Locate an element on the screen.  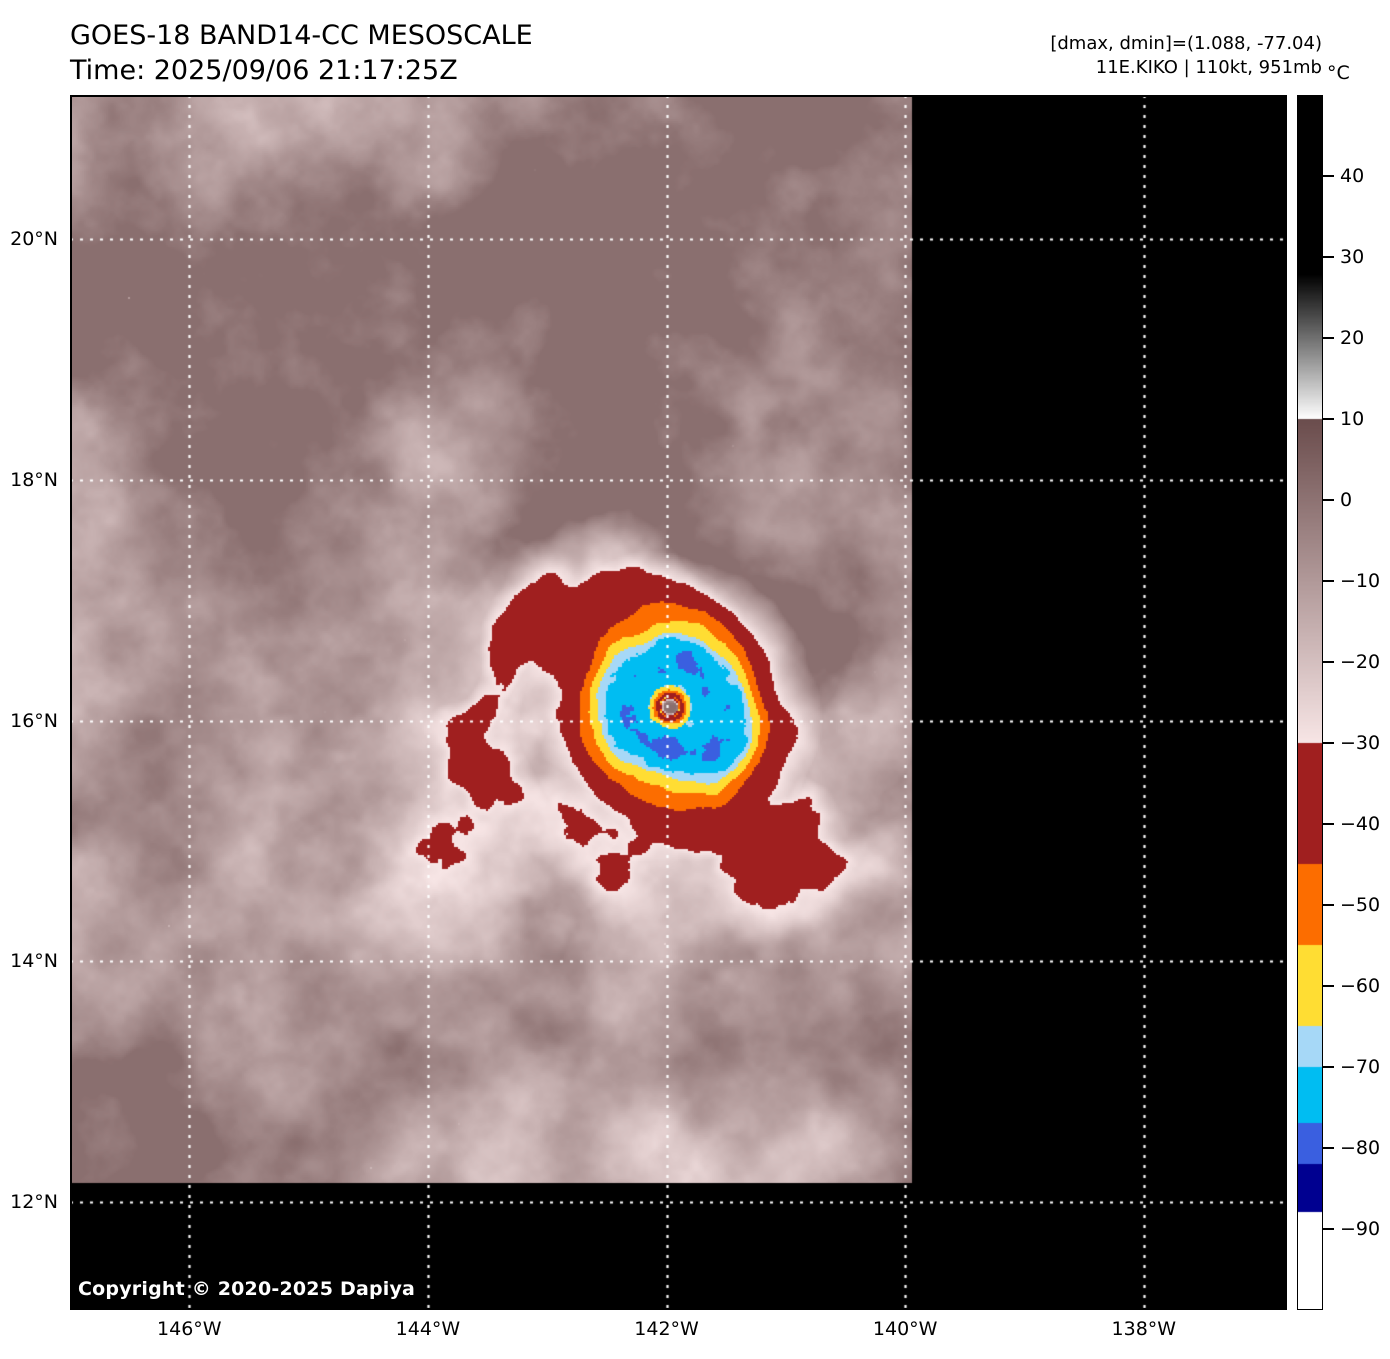
colorbar-tick-label: −40 is located at coordinates (1360, 824).